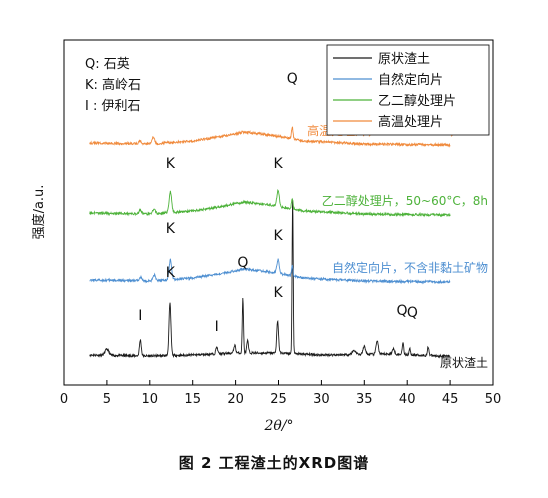 Image resolution: width=548 pixels, height=498 pixels. Describe the element at coordinates (39, 212) in the screenshot. I see `y-axis-label: 强度/a.u.` at that location.